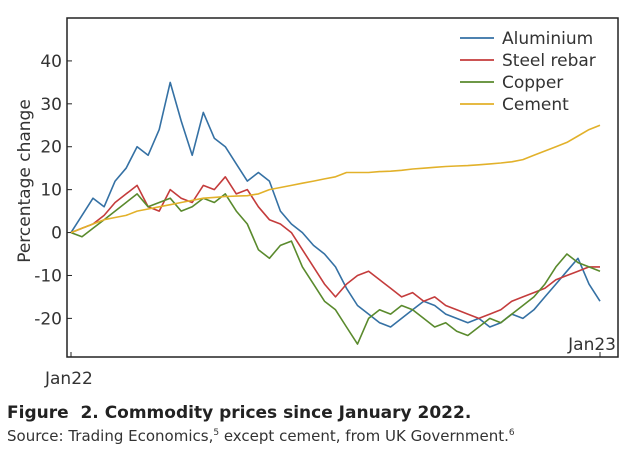 The width and height of the screenshot is (629, 460). Describe the element at coordinates (591, 345) in the screenshot. I see `x-tick-label: Jan23` at that location.